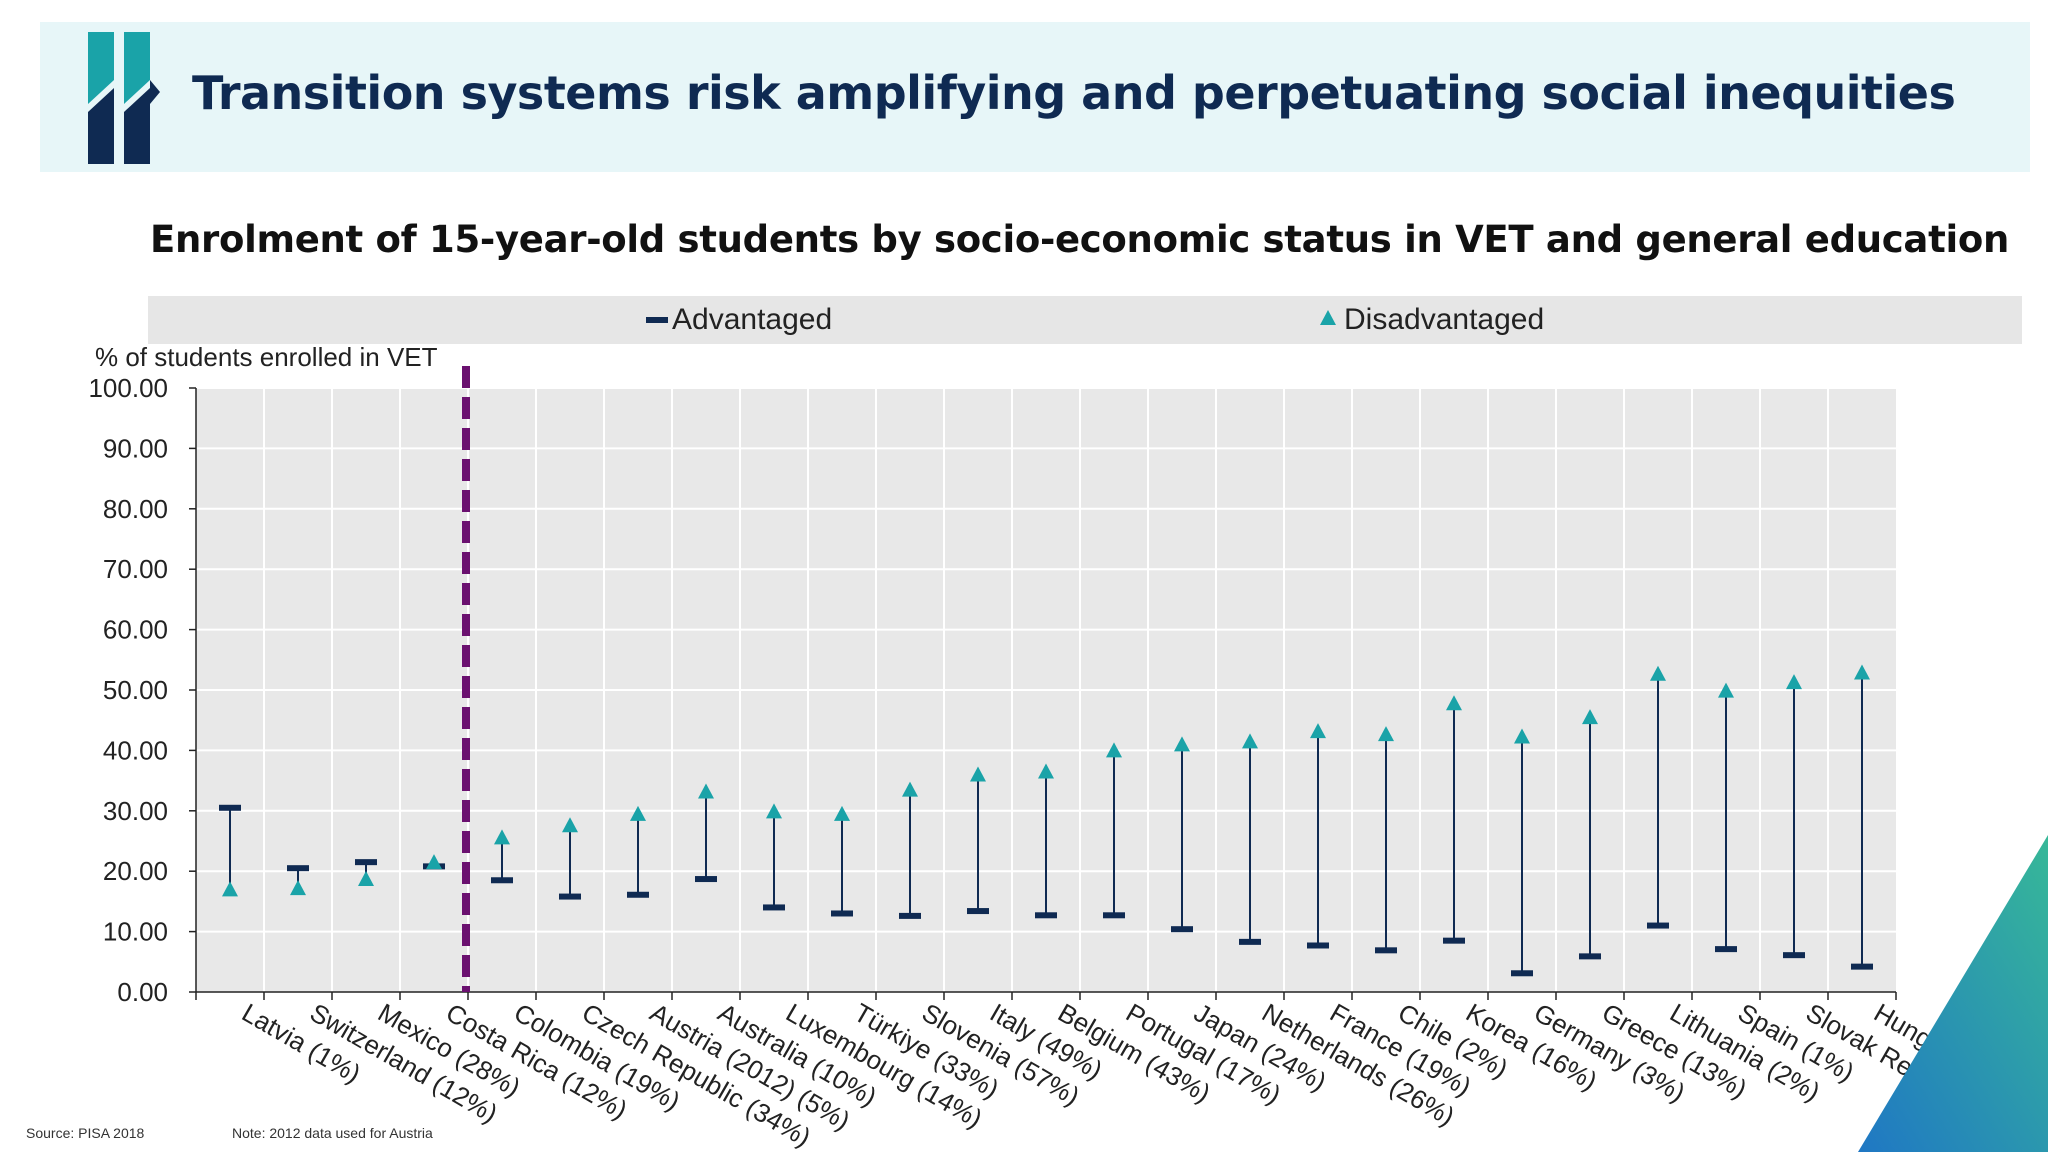 This screenshot has width=2048, height=1152. Describe the element at coordinates (135, 932) in the screenshot. I see `y-tick-label: 10.00` at that location.